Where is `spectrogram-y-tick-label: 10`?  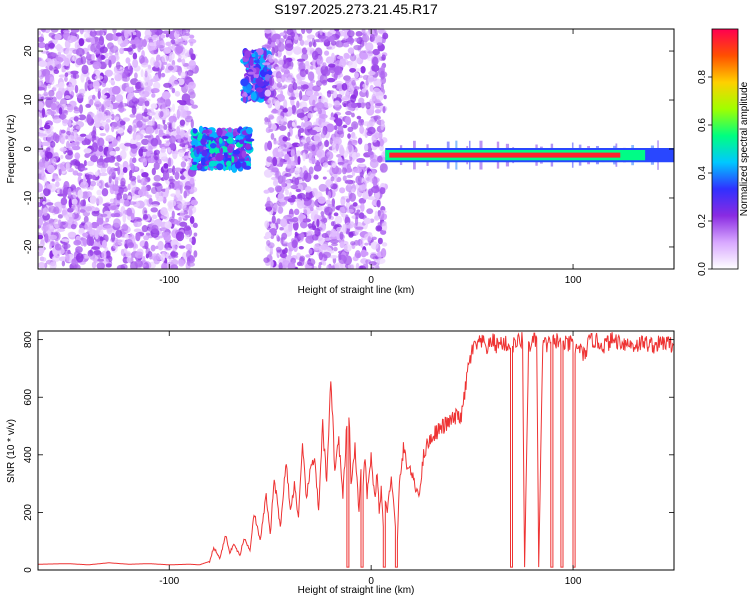
spectrogram-y-tick-label: 10 is located at coordinates (28, 100).